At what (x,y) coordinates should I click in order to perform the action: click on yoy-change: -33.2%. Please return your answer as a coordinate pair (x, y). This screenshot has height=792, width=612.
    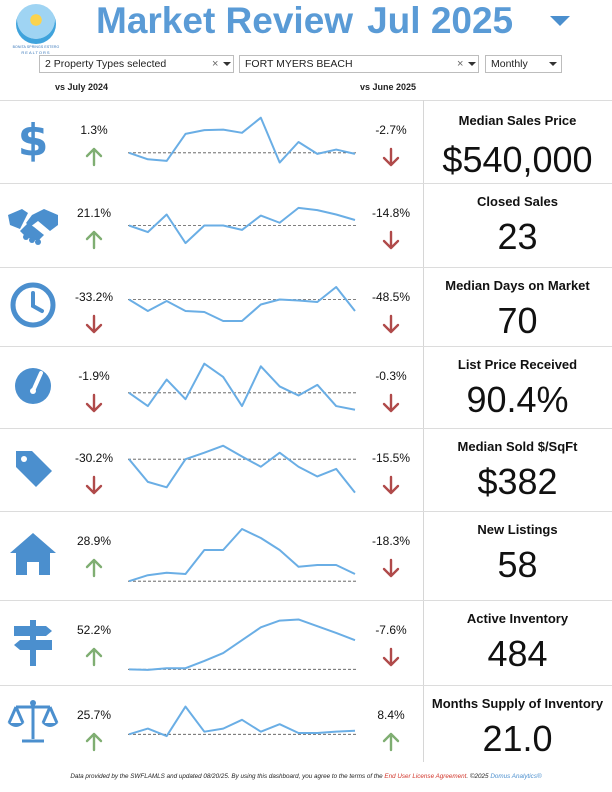
    Looking at the image, I should click on (94, 297).